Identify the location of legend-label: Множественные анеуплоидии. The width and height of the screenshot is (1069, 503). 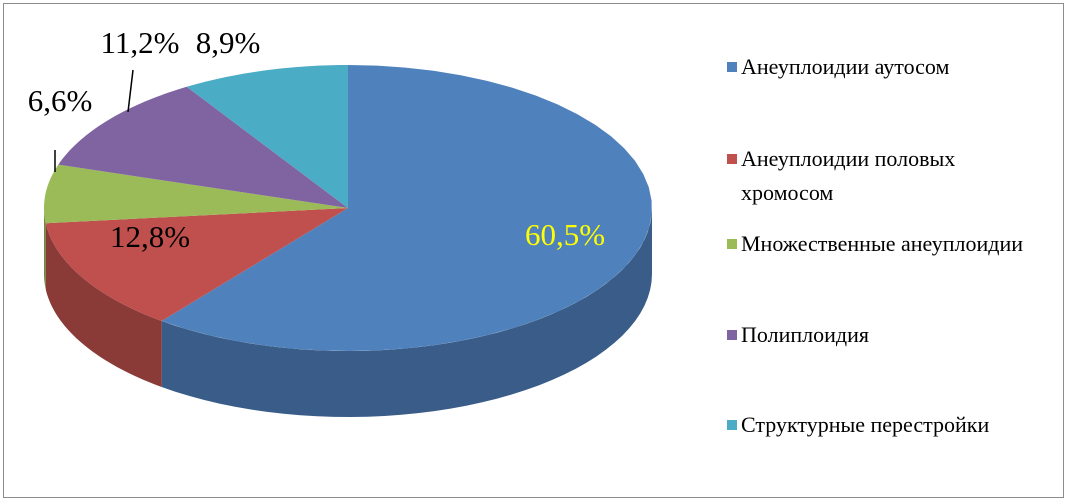
(882, 243).